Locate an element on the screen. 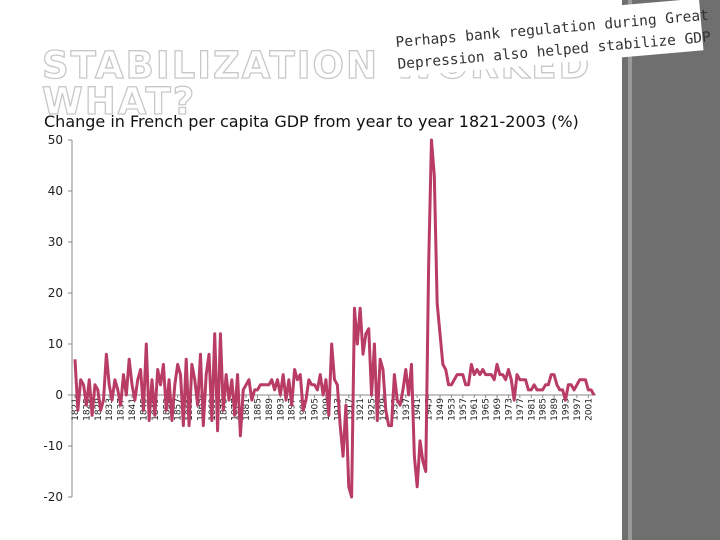 This screenshot has width=720, height=540. x-tick-label: 1841 is located at coordinates (133, 409).